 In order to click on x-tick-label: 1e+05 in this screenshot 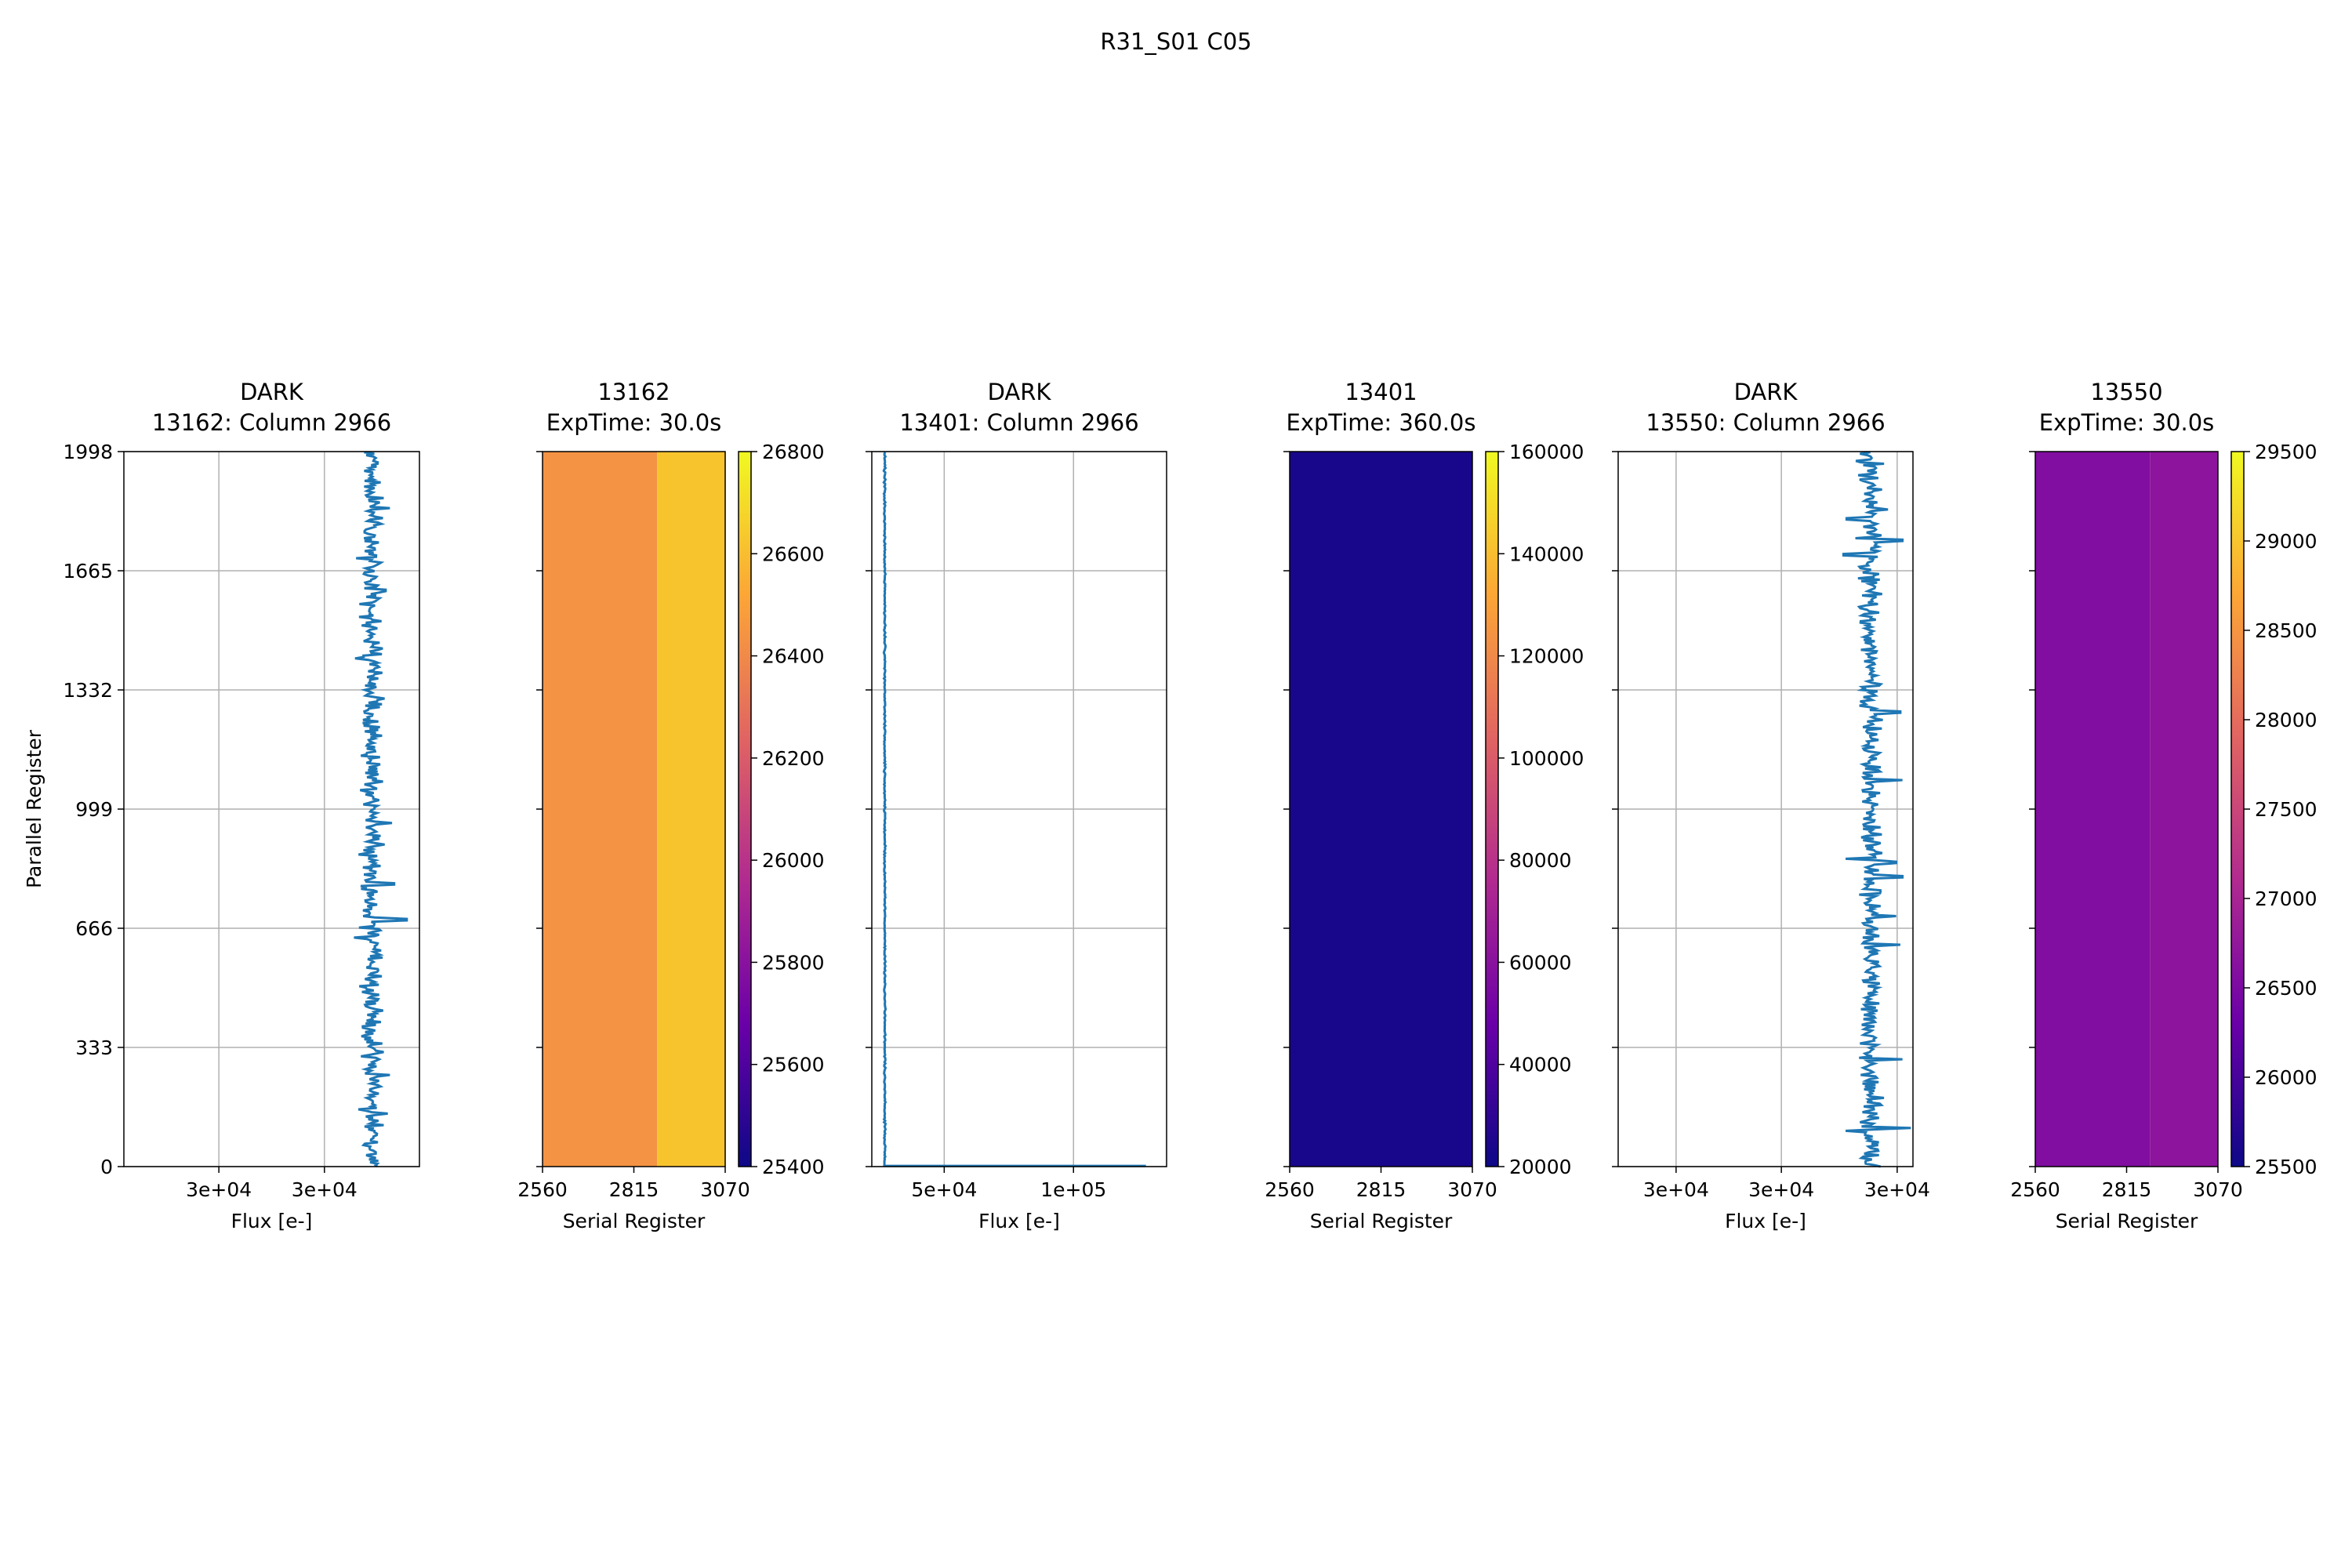, I will do `click(1073, 1189)`.